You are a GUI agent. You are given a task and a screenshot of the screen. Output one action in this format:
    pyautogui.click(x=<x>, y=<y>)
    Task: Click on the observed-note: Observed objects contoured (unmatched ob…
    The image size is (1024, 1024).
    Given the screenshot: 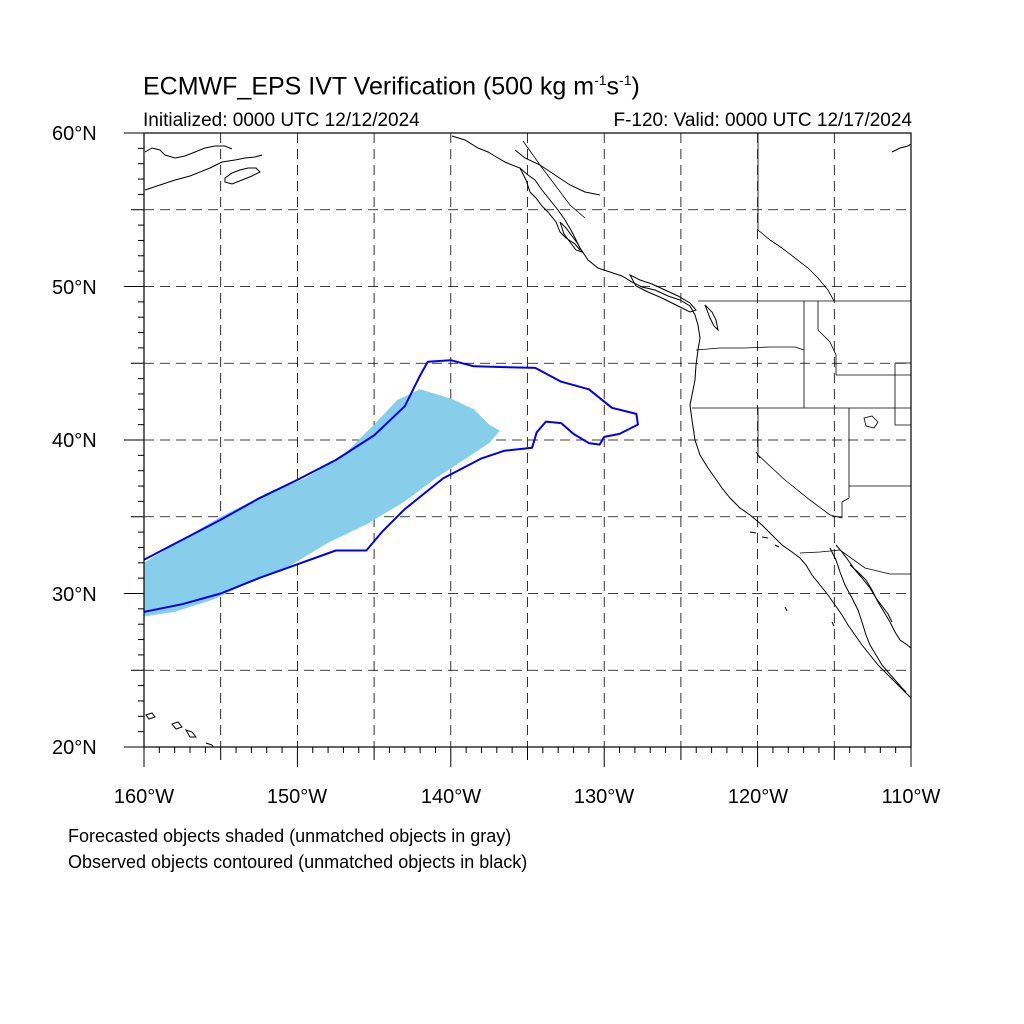 What is the action you would take?
    pyautogui.click(x=298, y=862)
    